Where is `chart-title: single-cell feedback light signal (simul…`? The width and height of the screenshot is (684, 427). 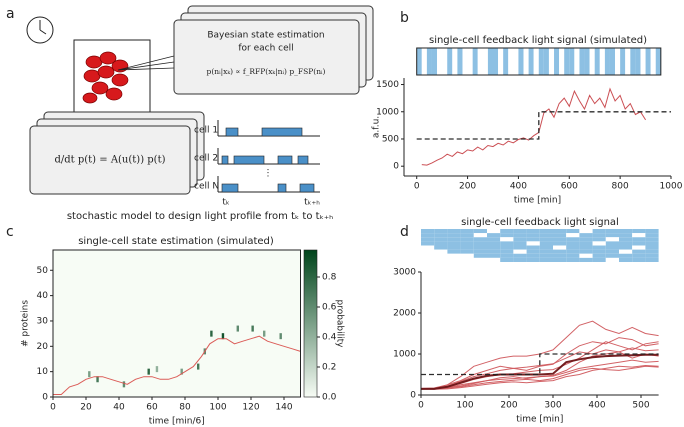 chart-title: single-cell feedback light signal (simul… is located at coordinates (538, 40).